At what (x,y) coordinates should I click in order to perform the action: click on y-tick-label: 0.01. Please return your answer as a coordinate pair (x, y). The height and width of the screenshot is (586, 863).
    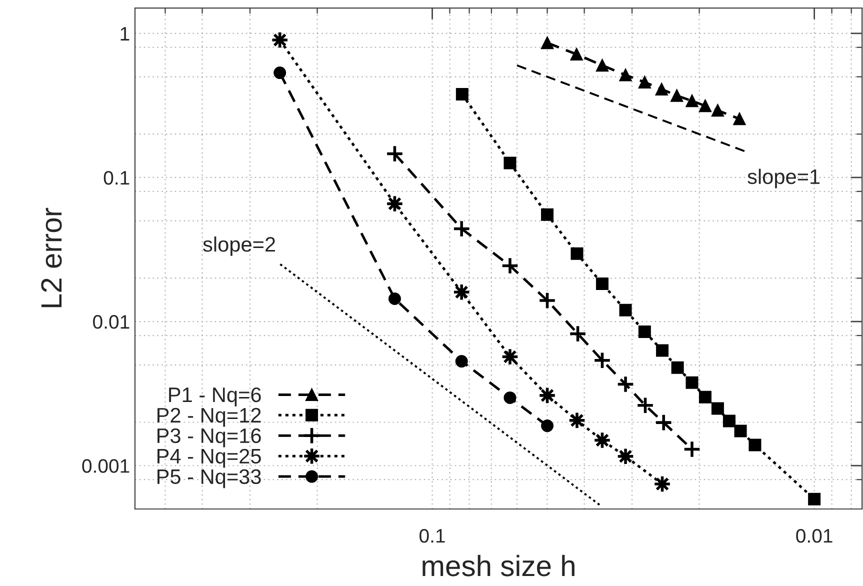
    Looking at the image, I should click on (111, 322).